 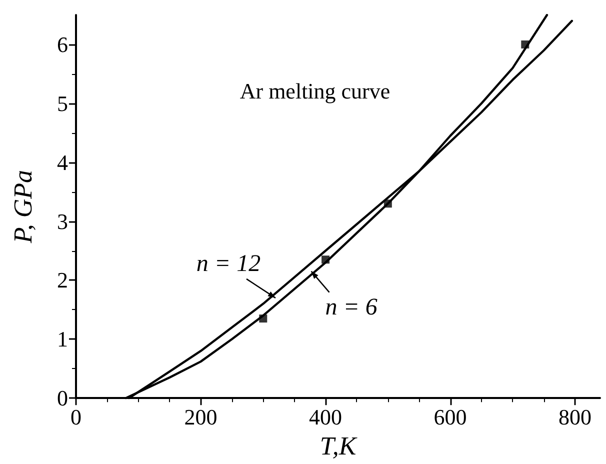 I want to click on x-tick-label: 800, so click(x=575, y=417).